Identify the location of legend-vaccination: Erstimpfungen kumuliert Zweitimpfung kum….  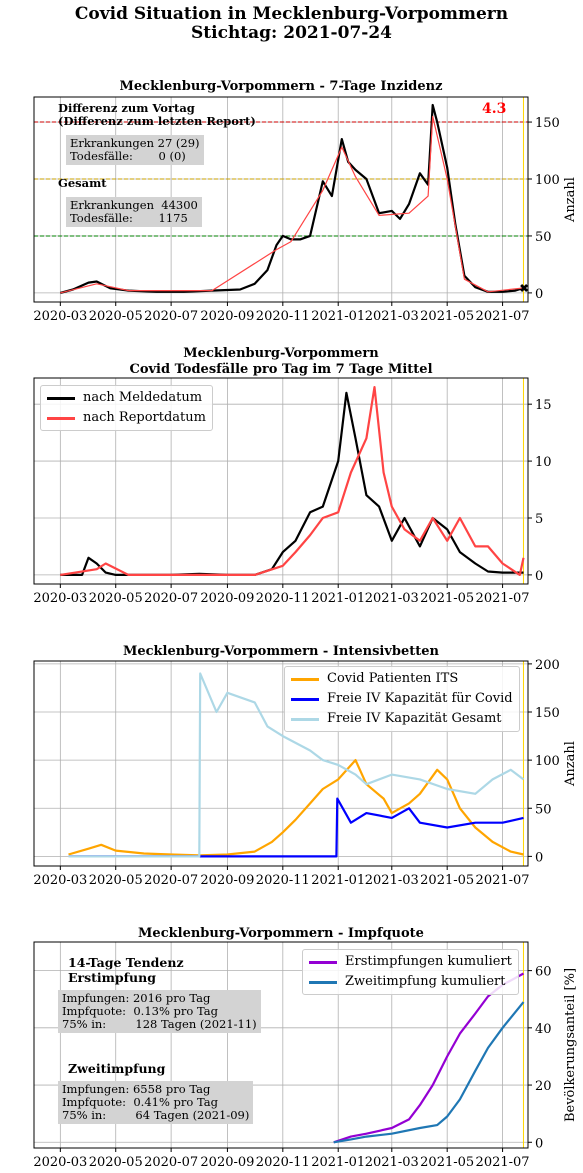
(410, 972).